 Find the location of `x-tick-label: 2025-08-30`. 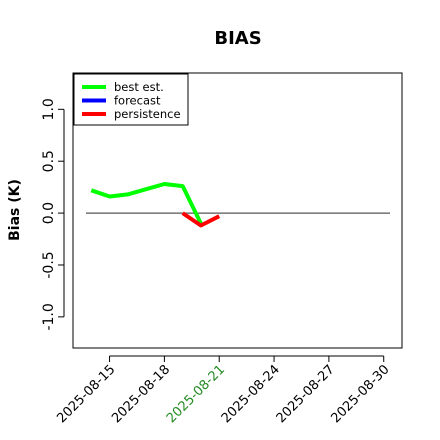

x-tick-label: 2025-08-30 is located at coordinates (361, 394).